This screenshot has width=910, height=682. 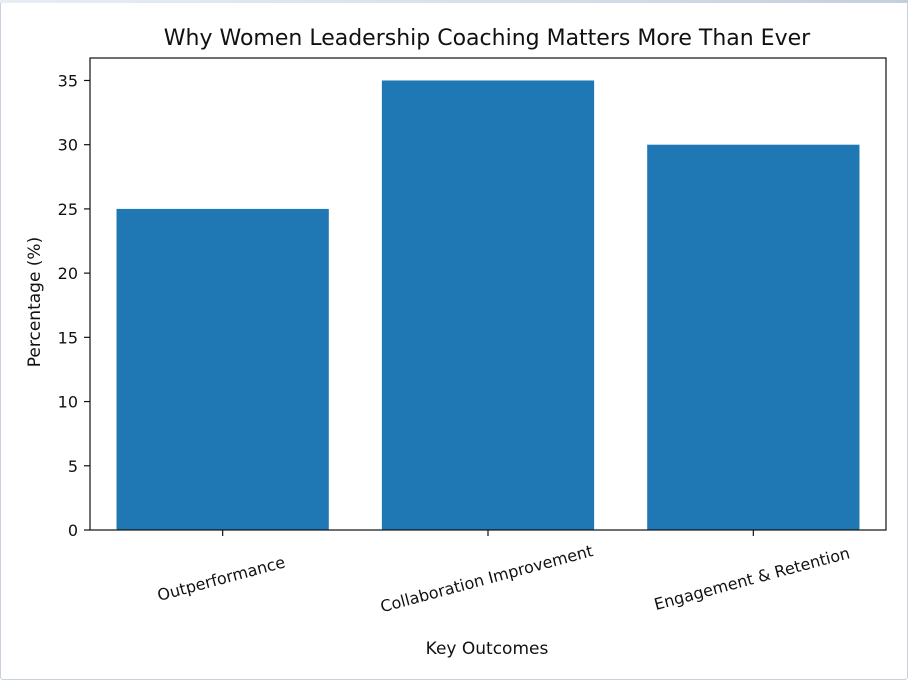 What do you see at coordinates (68, 337) in the screenshot?
I see `y-tick-label: 15` at bounding box center [68, 337].